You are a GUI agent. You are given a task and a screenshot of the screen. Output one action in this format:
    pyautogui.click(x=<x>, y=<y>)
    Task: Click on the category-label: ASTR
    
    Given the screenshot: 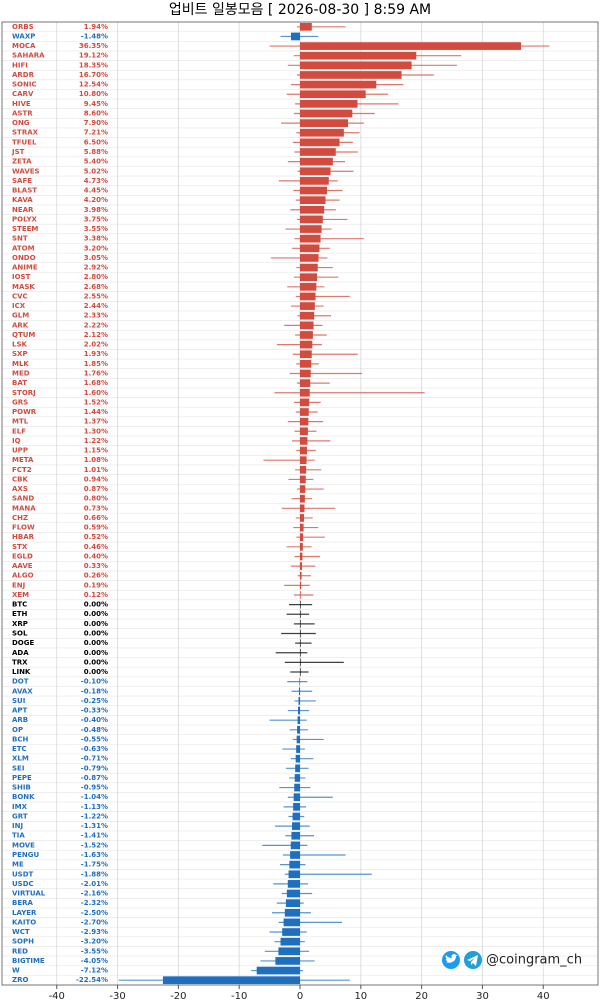 What is the action you would take?
    pyautogui.click(x=22, y=113)
    